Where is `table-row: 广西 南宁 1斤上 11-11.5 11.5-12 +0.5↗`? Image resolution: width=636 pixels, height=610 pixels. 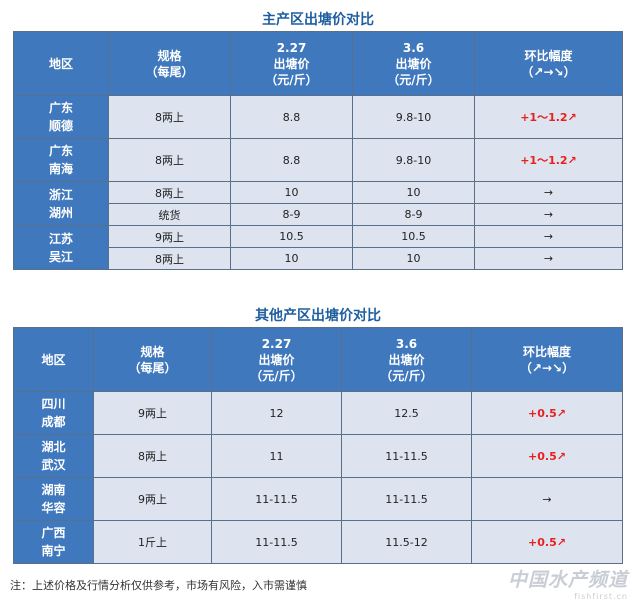 table-row: 广西 南宁 1斤上 11-11.5 11.5-12 +0.5↗ is located at coordinates (318, 542).